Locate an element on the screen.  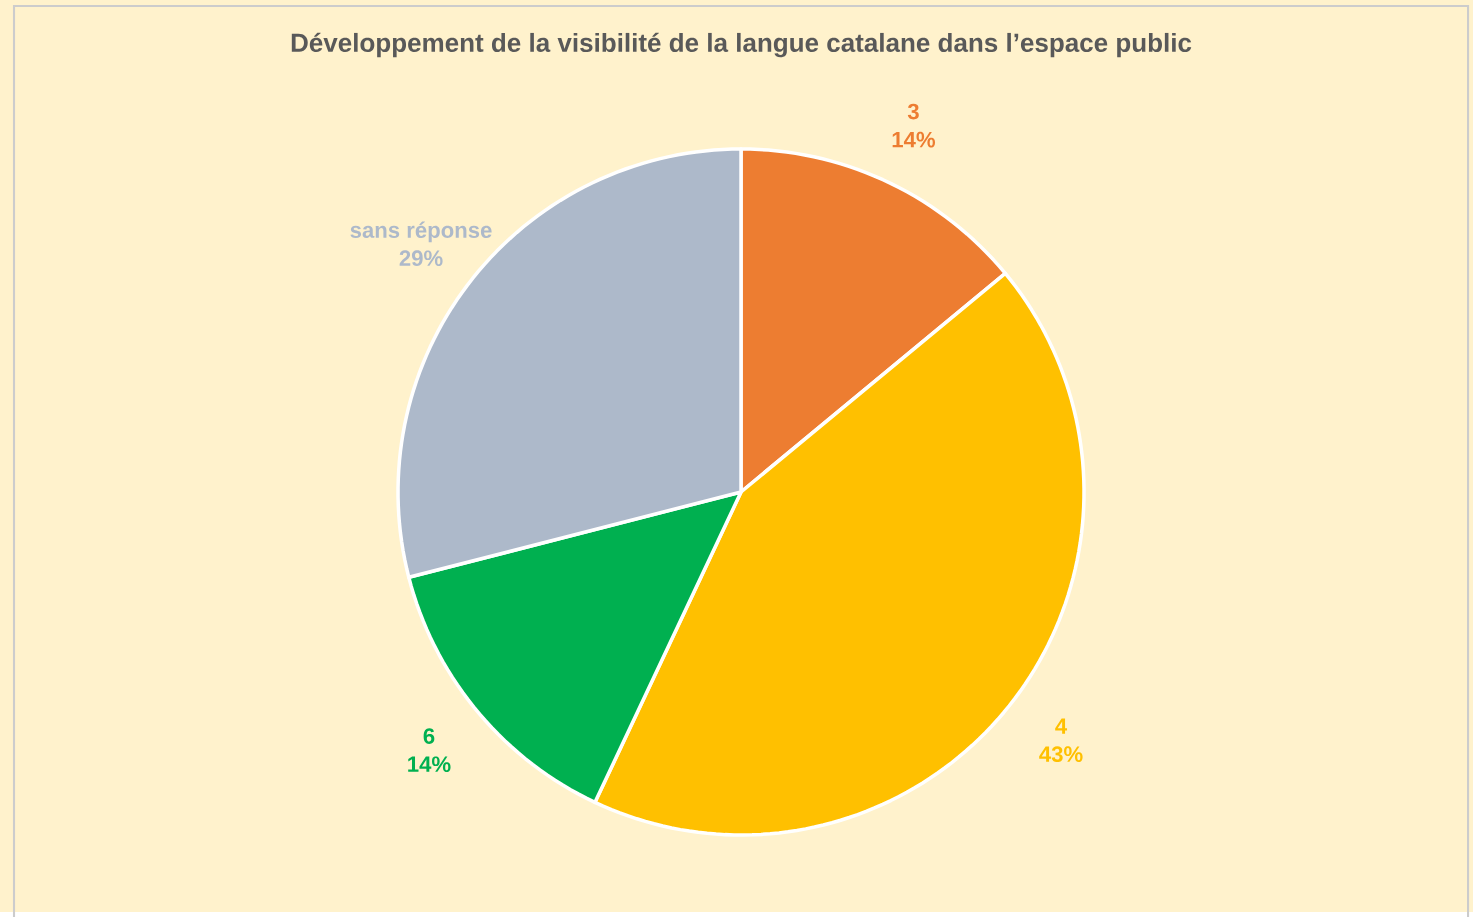
data-label: 43% is located at coordinates (1061, 754).